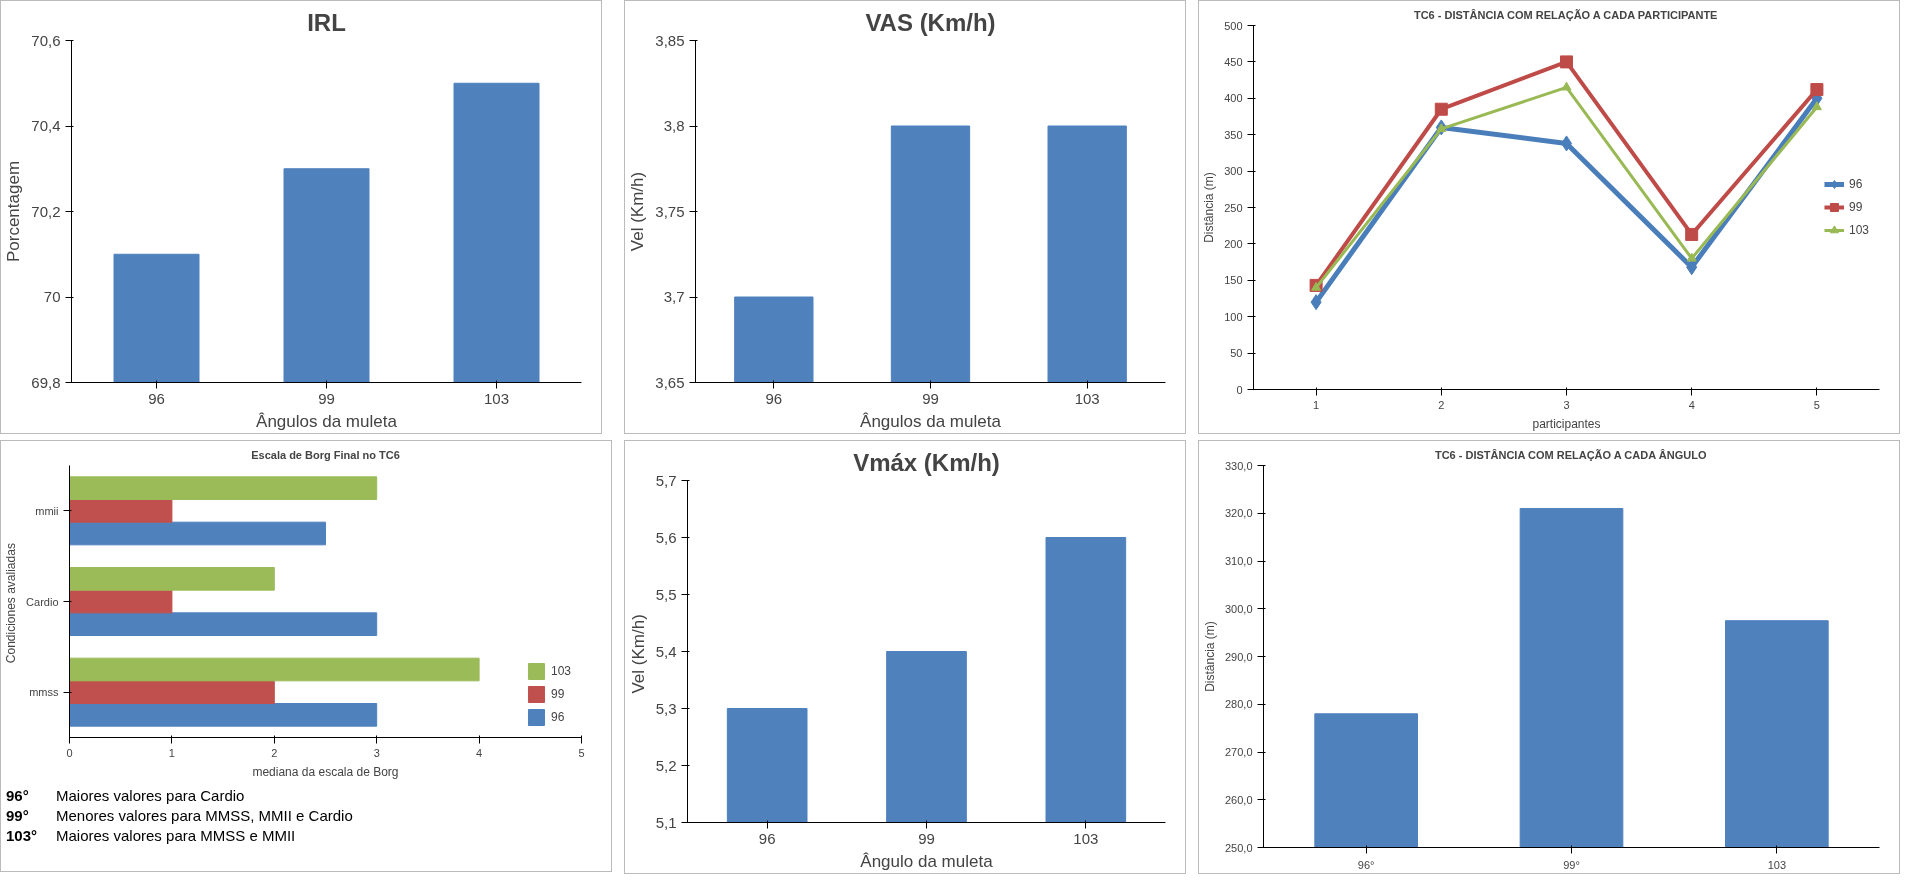 This screenshot has height=889, width=1921. Describe the element at coordinates (325, 454) in the screenshot. I see `chart-title: Escala de Borg Final no TC6` at that location.